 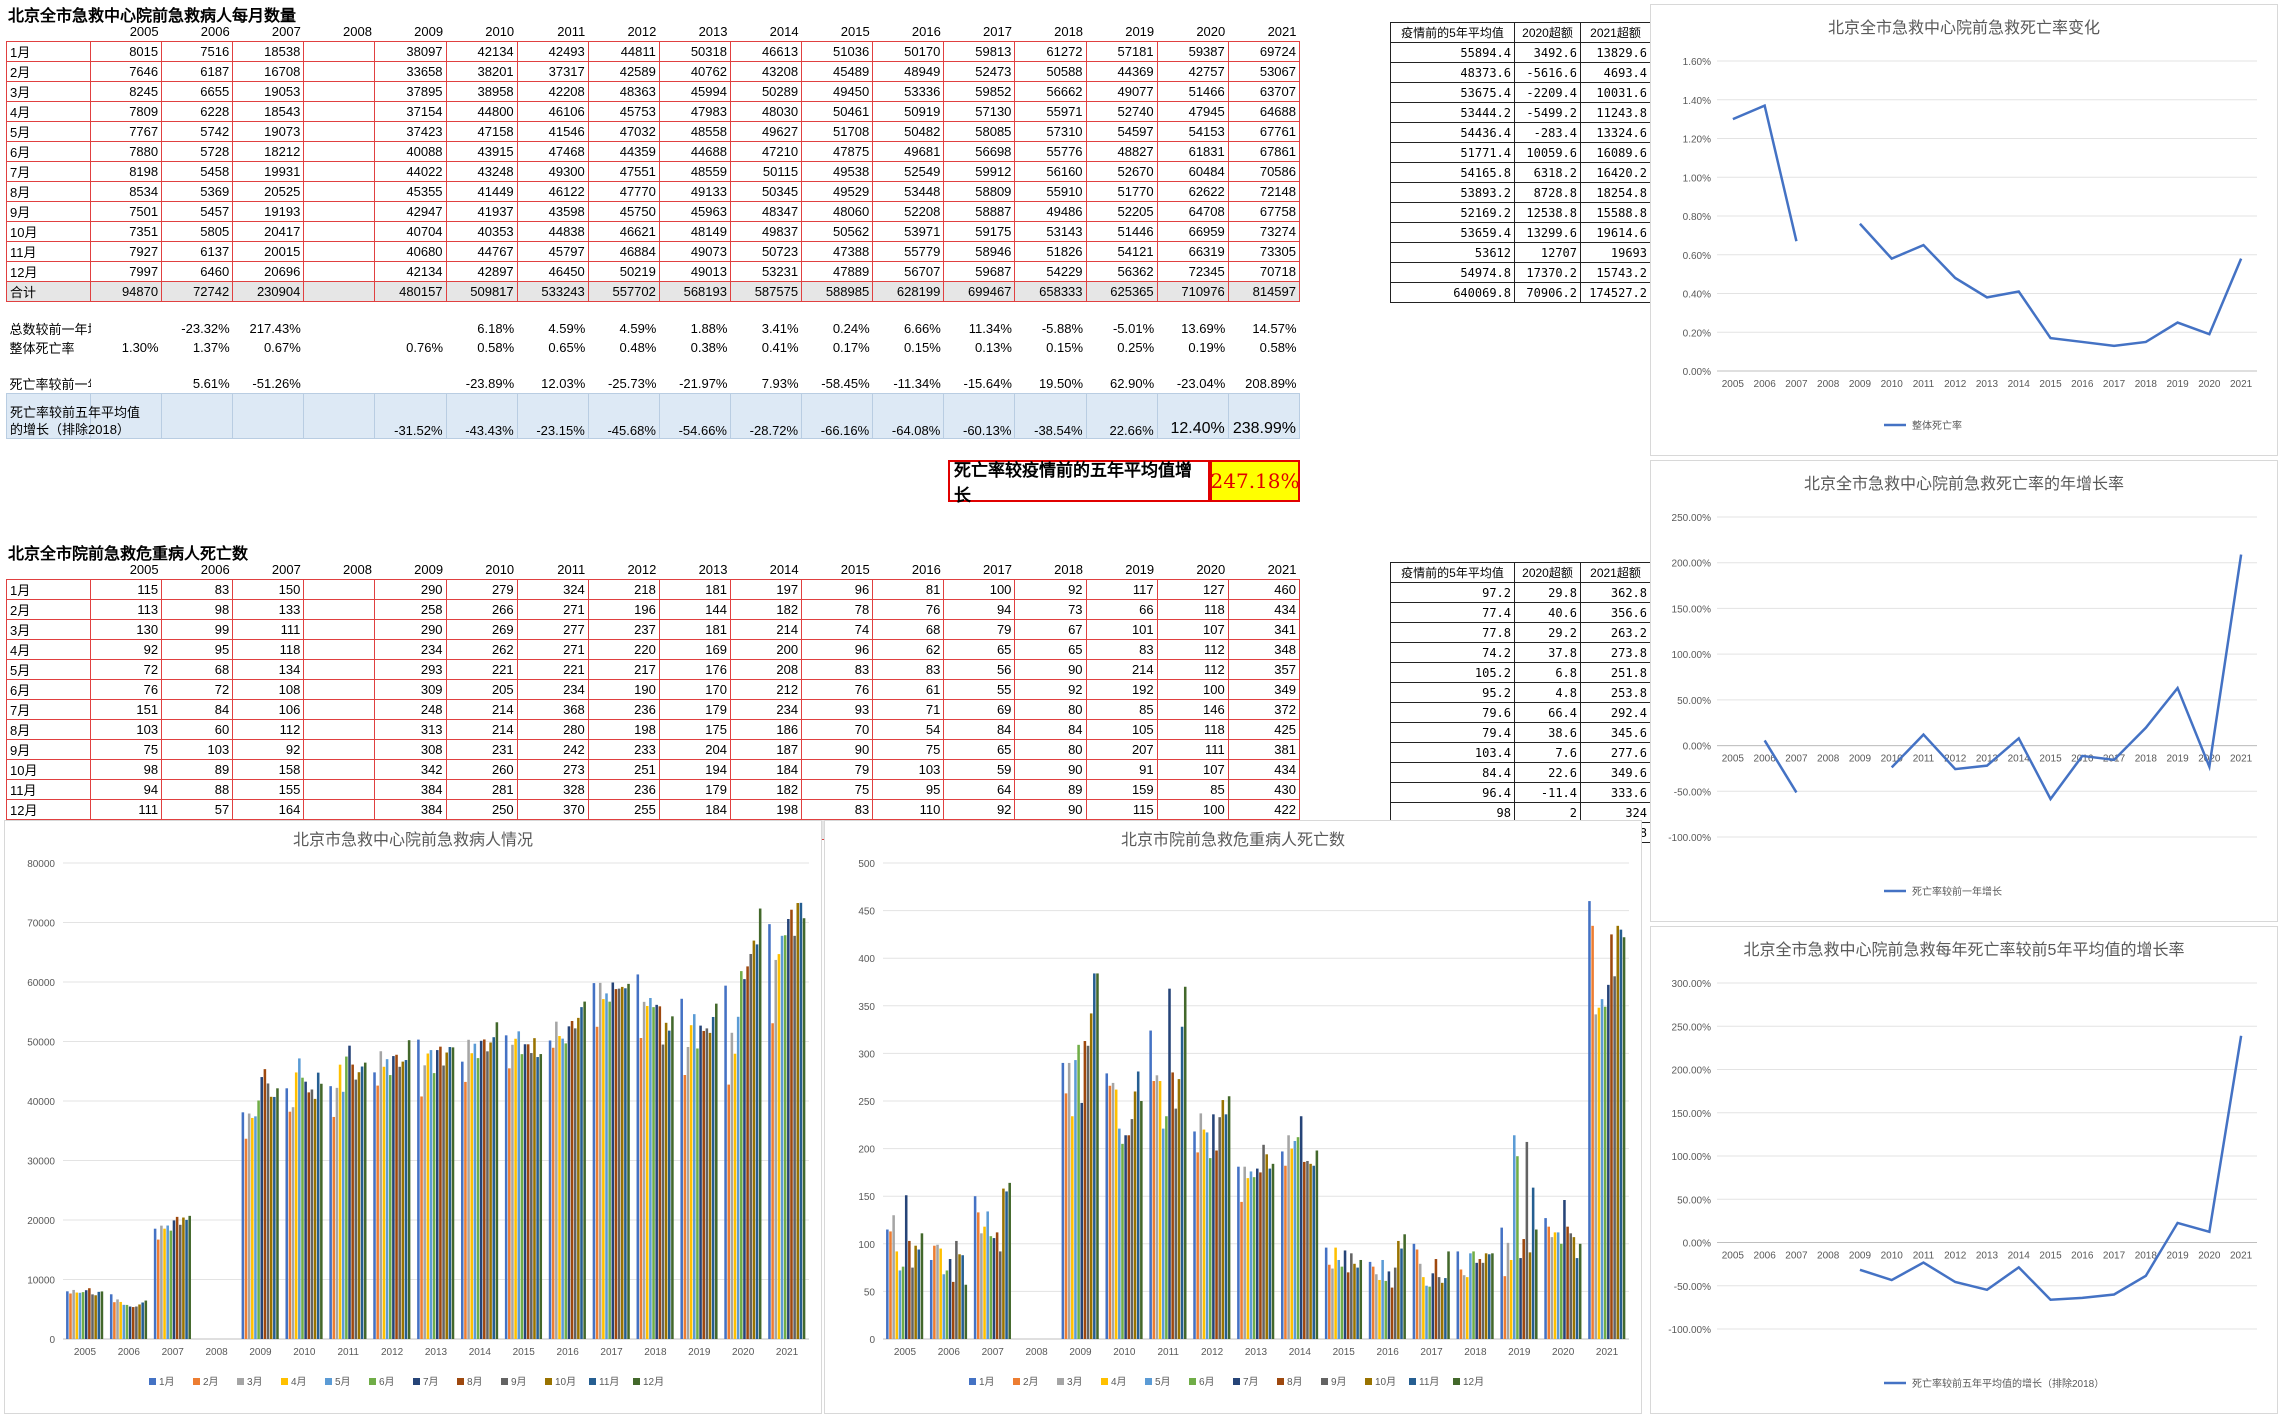 I want to click on data-cell: 55910, so click(x=1050, y=191).